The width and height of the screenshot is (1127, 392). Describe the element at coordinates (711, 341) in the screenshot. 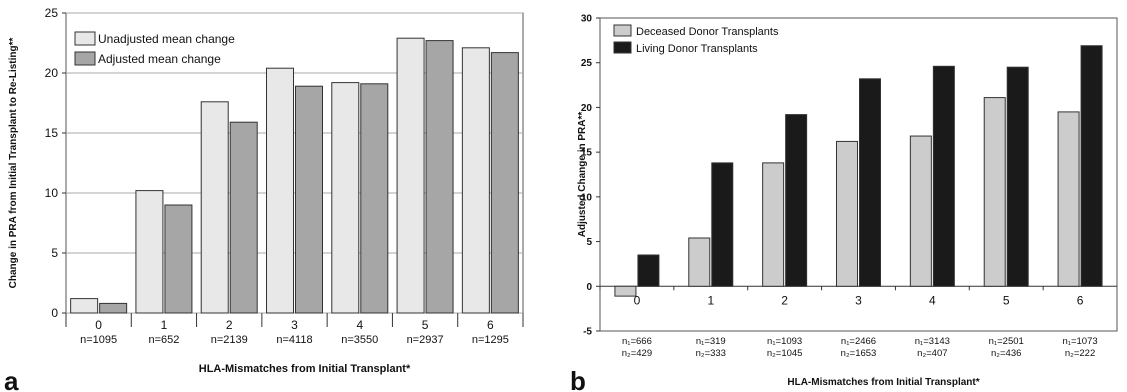

I see `sample-size-label-n1: n₁=319` at that location.